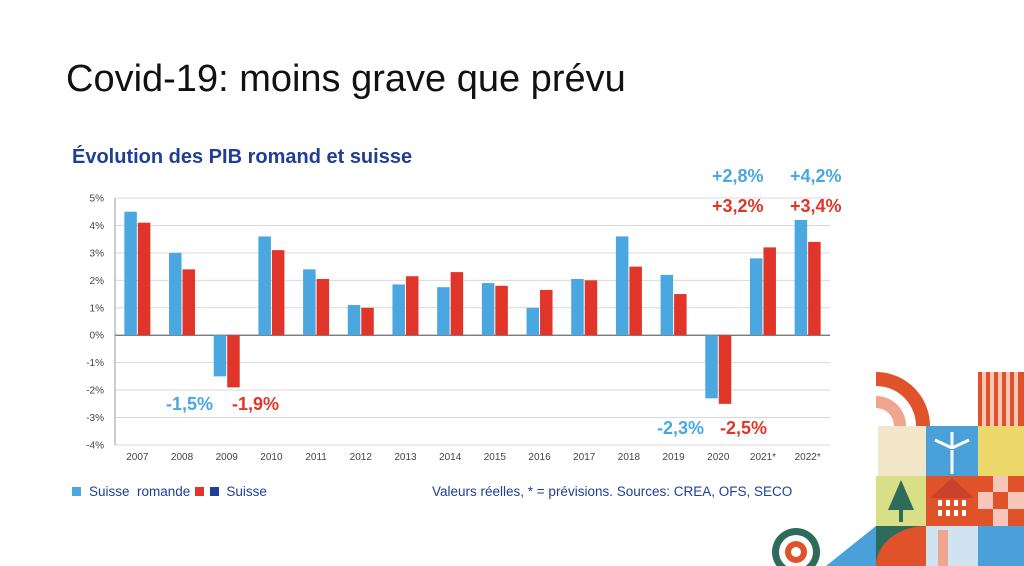 This screenshot has height=566, width=1024. I want to click on x-tick-label: 2012, so click(361, 457).